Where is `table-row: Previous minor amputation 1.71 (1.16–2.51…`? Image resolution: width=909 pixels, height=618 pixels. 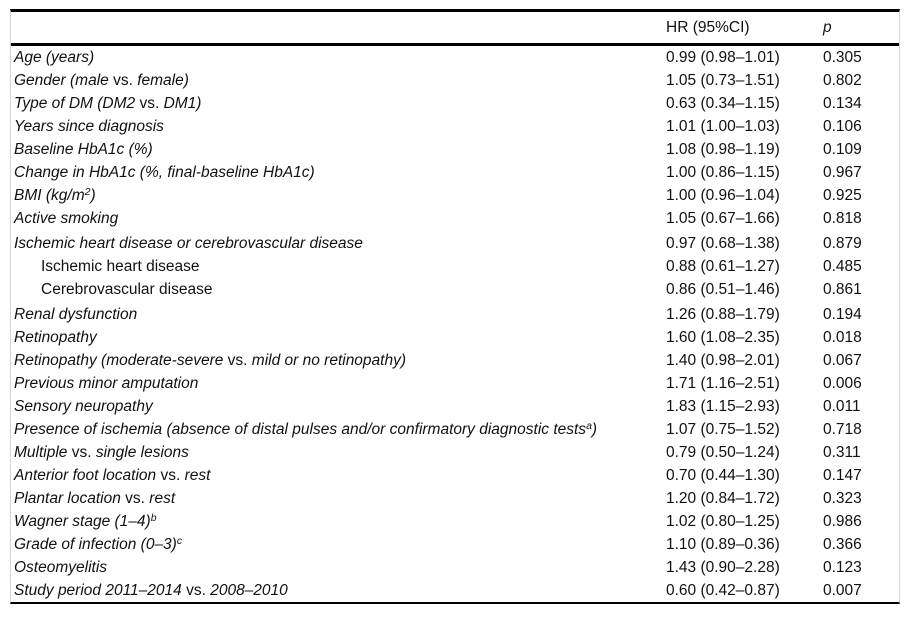 table-row: Previous minor amputation 1.71 (1.16–2.51… is located at coordinates (455, 383).